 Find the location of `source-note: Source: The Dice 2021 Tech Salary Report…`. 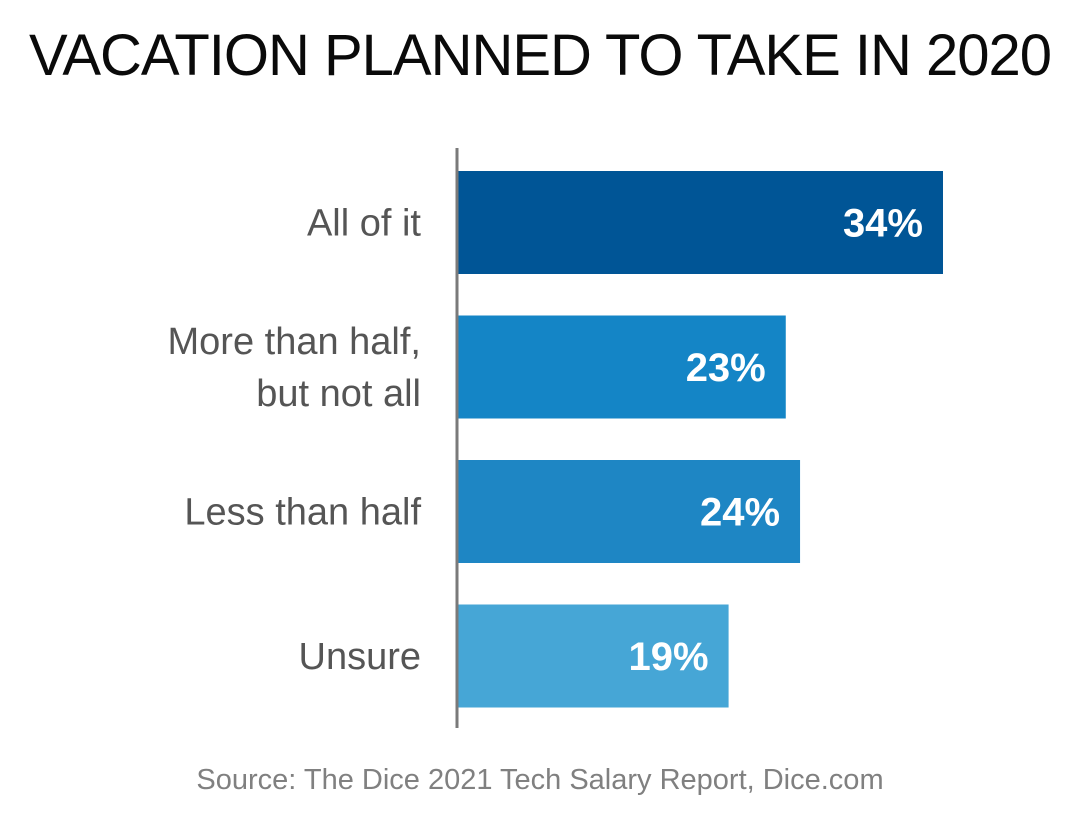

source-note: Source: The Dice 2021 Tech Salary Report… is located at coordinates (540, 780).